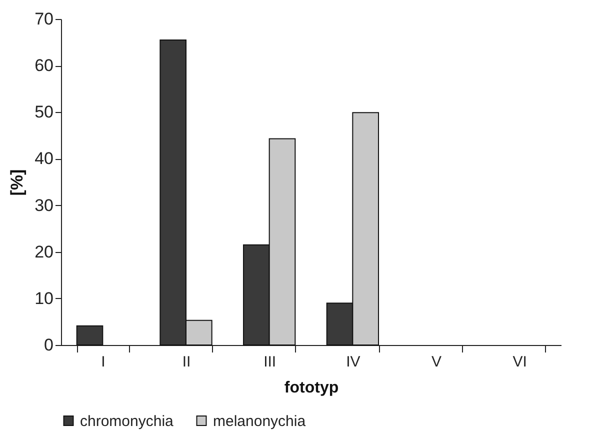 This screenshot has width=590, height=447. I want to click on y-tick-label: 40, so click(44, 158).